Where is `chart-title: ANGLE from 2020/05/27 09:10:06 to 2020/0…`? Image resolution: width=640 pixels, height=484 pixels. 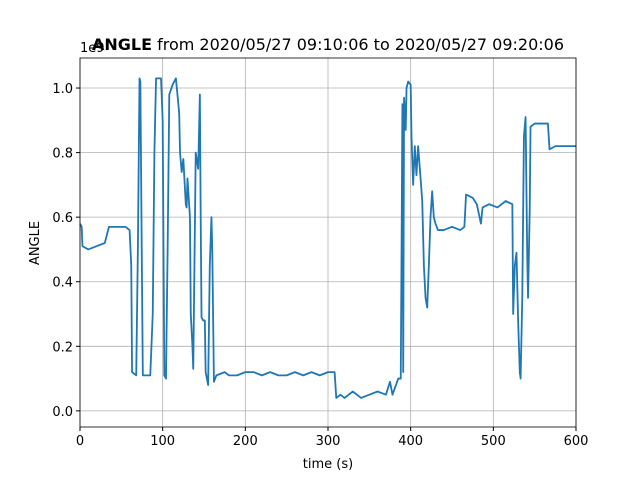 chart-title: ANGLE from 2020/05/27 09:10:06 to 2020/0… is located at coordinates (328, 44).